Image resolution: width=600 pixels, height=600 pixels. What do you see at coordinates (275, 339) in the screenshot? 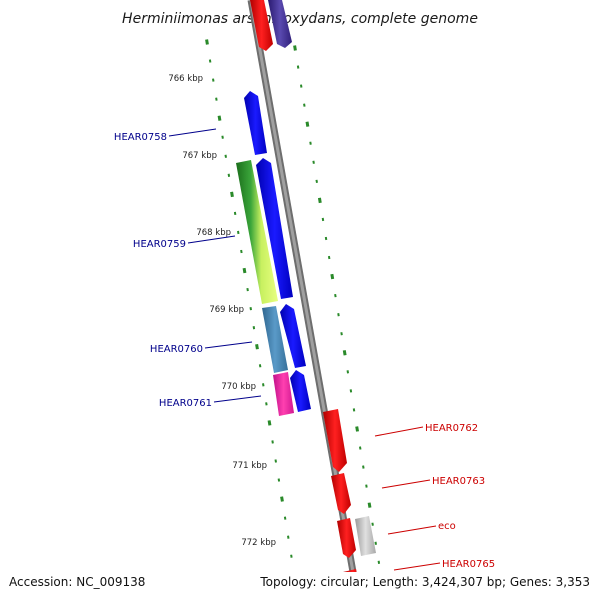
I see `gene-hear0760` at bounding box center [275, 339].